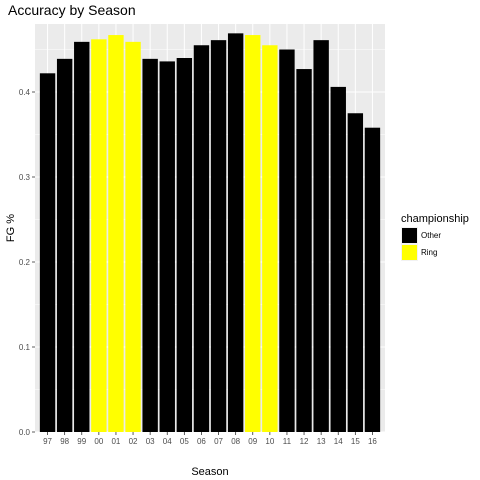 The width and height of the screenshot is (480, 480). Describe the element at coordinates (372, 441) in the screenshot. I see `x-tick-label: 16` at that location.